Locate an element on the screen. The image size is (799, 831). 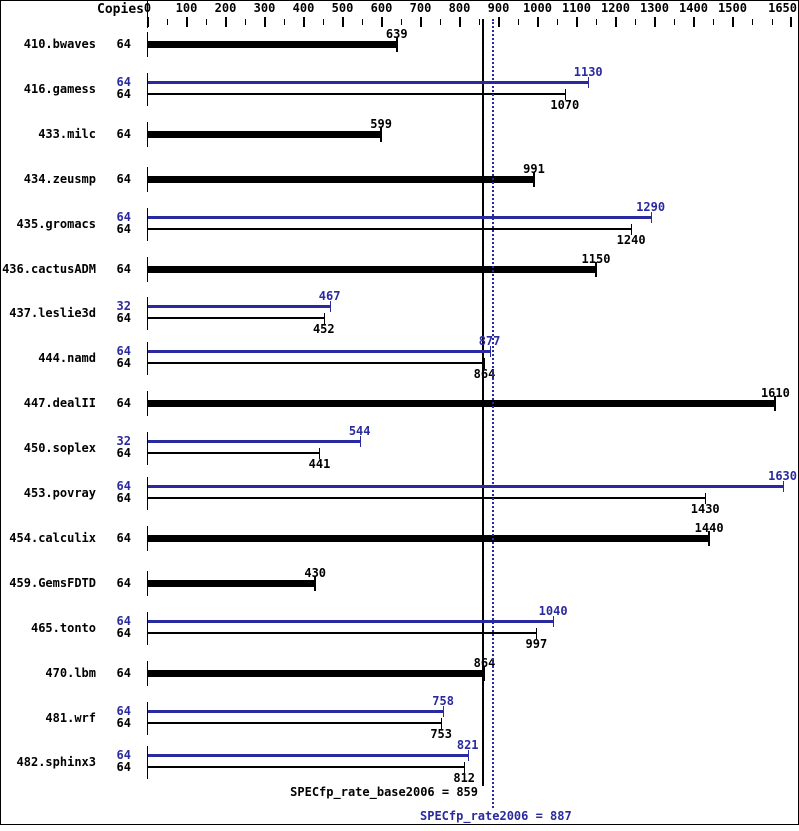
bar-value-label: 864 is located at coordinates (484, 663).